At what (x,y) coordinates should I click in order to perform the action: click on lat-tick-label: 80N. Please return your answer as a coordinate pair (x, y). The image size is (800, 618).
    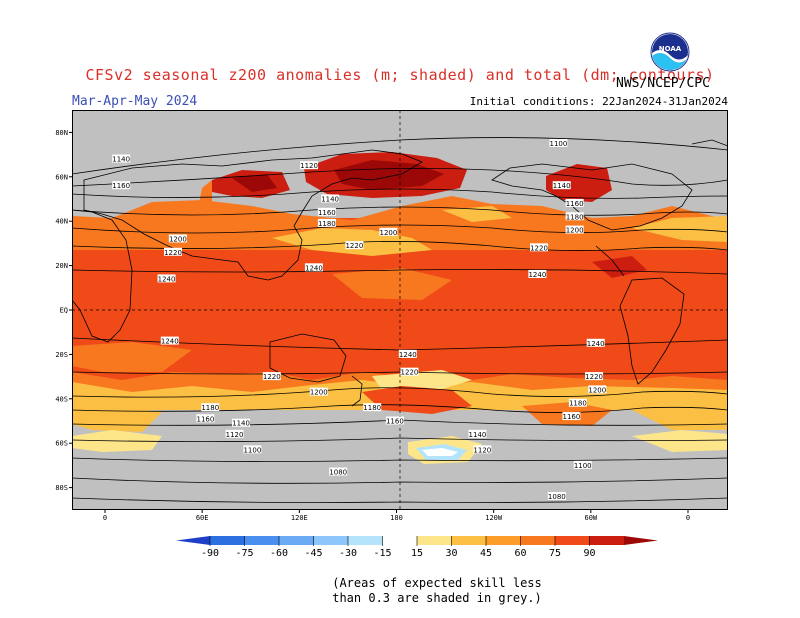
    Looking at the image, I should click on (61, 133).